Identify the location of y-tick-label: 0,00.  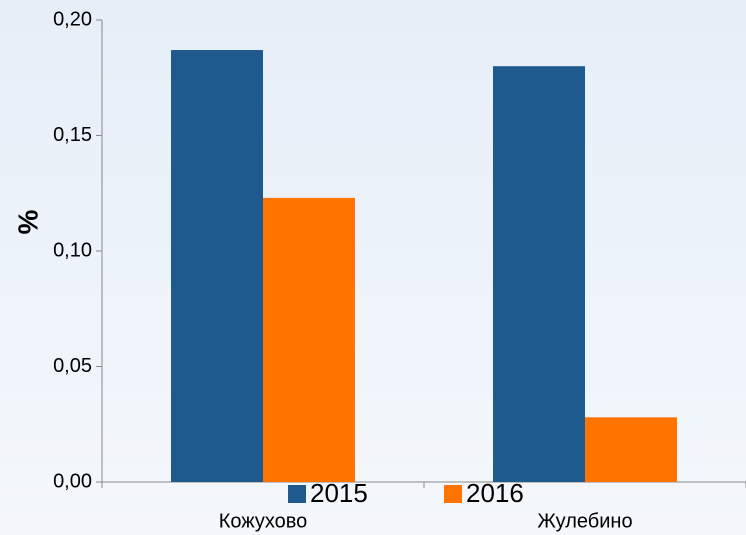
(72, 481).